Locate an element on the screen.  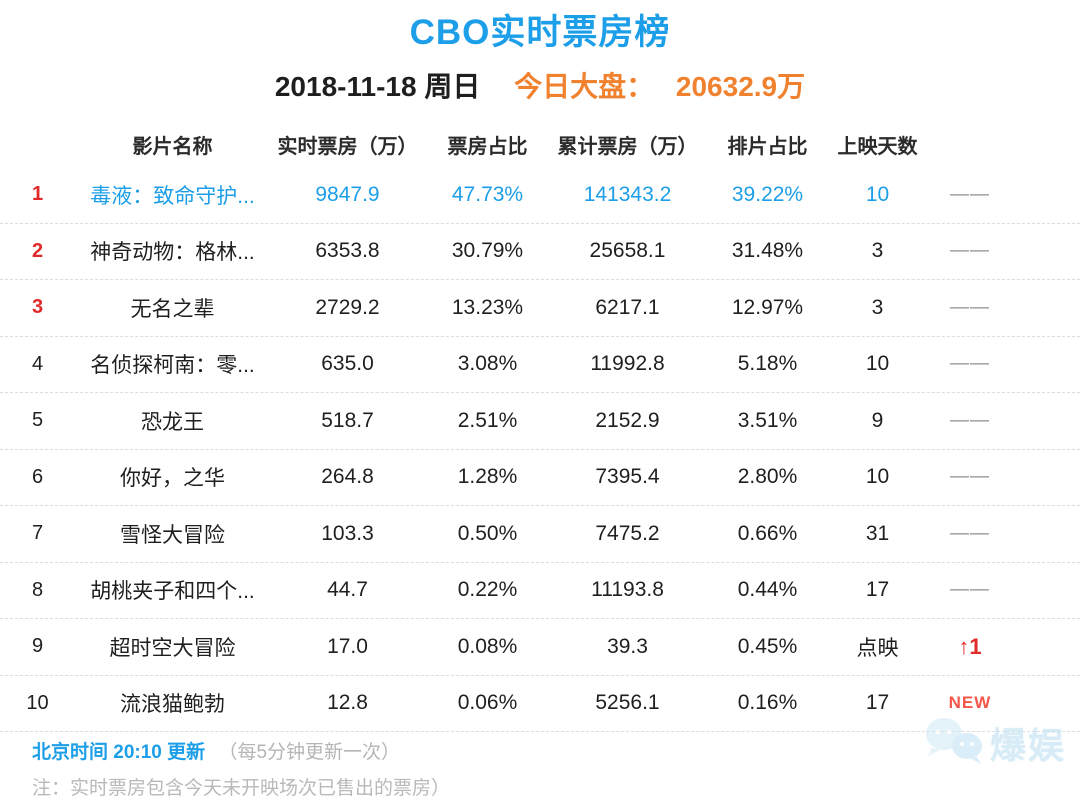
cell-screening: 0.44% is located at coordinates (767, 590).